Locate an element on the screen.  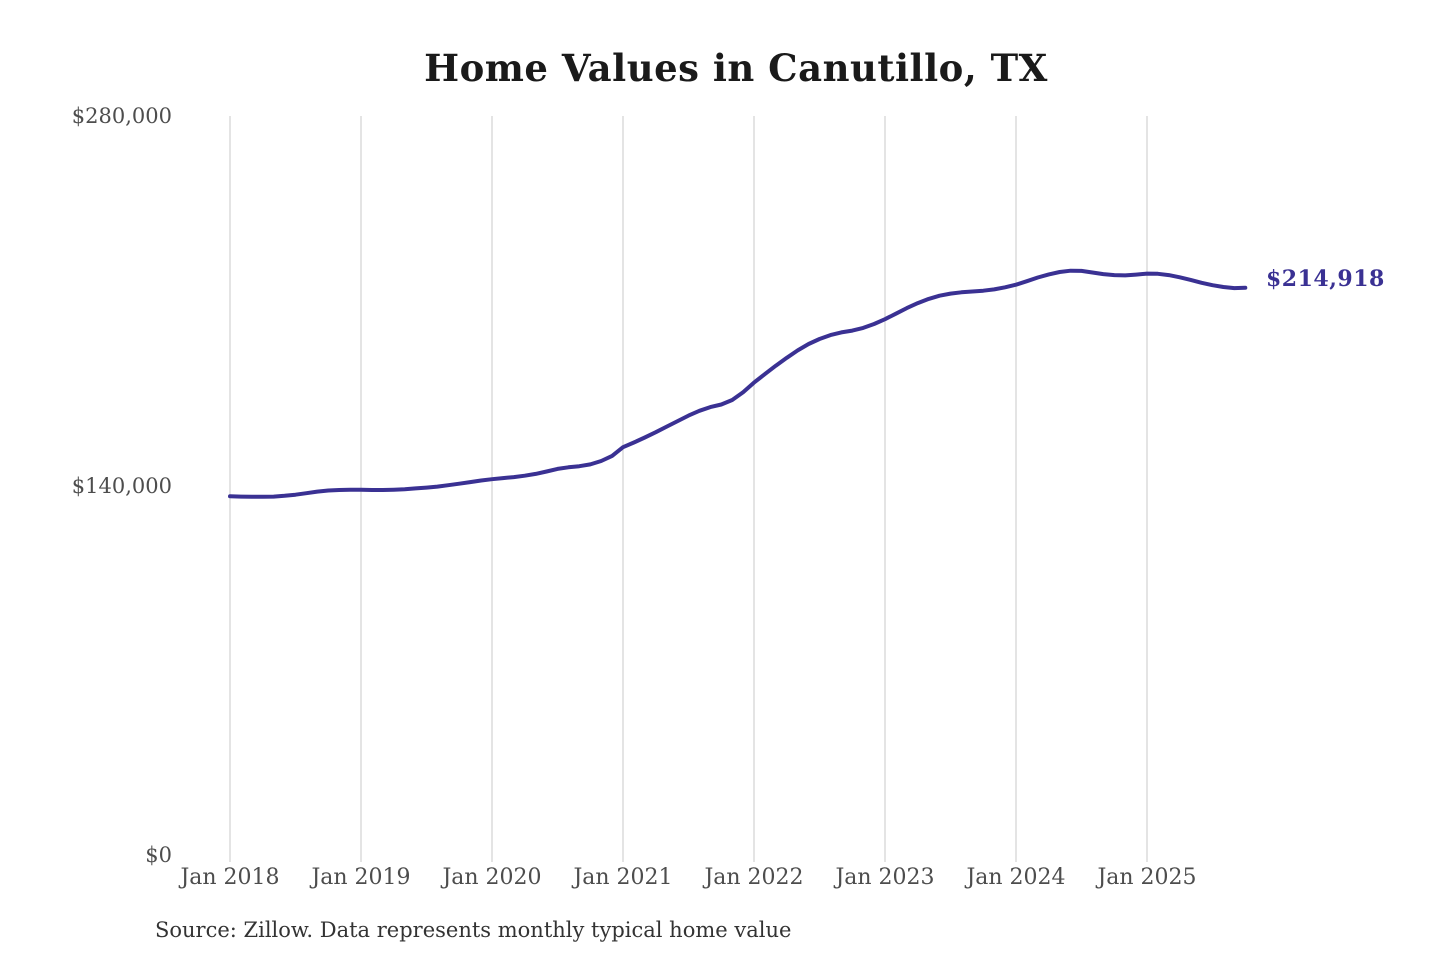
x-axis-tick-label: Jan 2023 is located at coordinates (885, 877).